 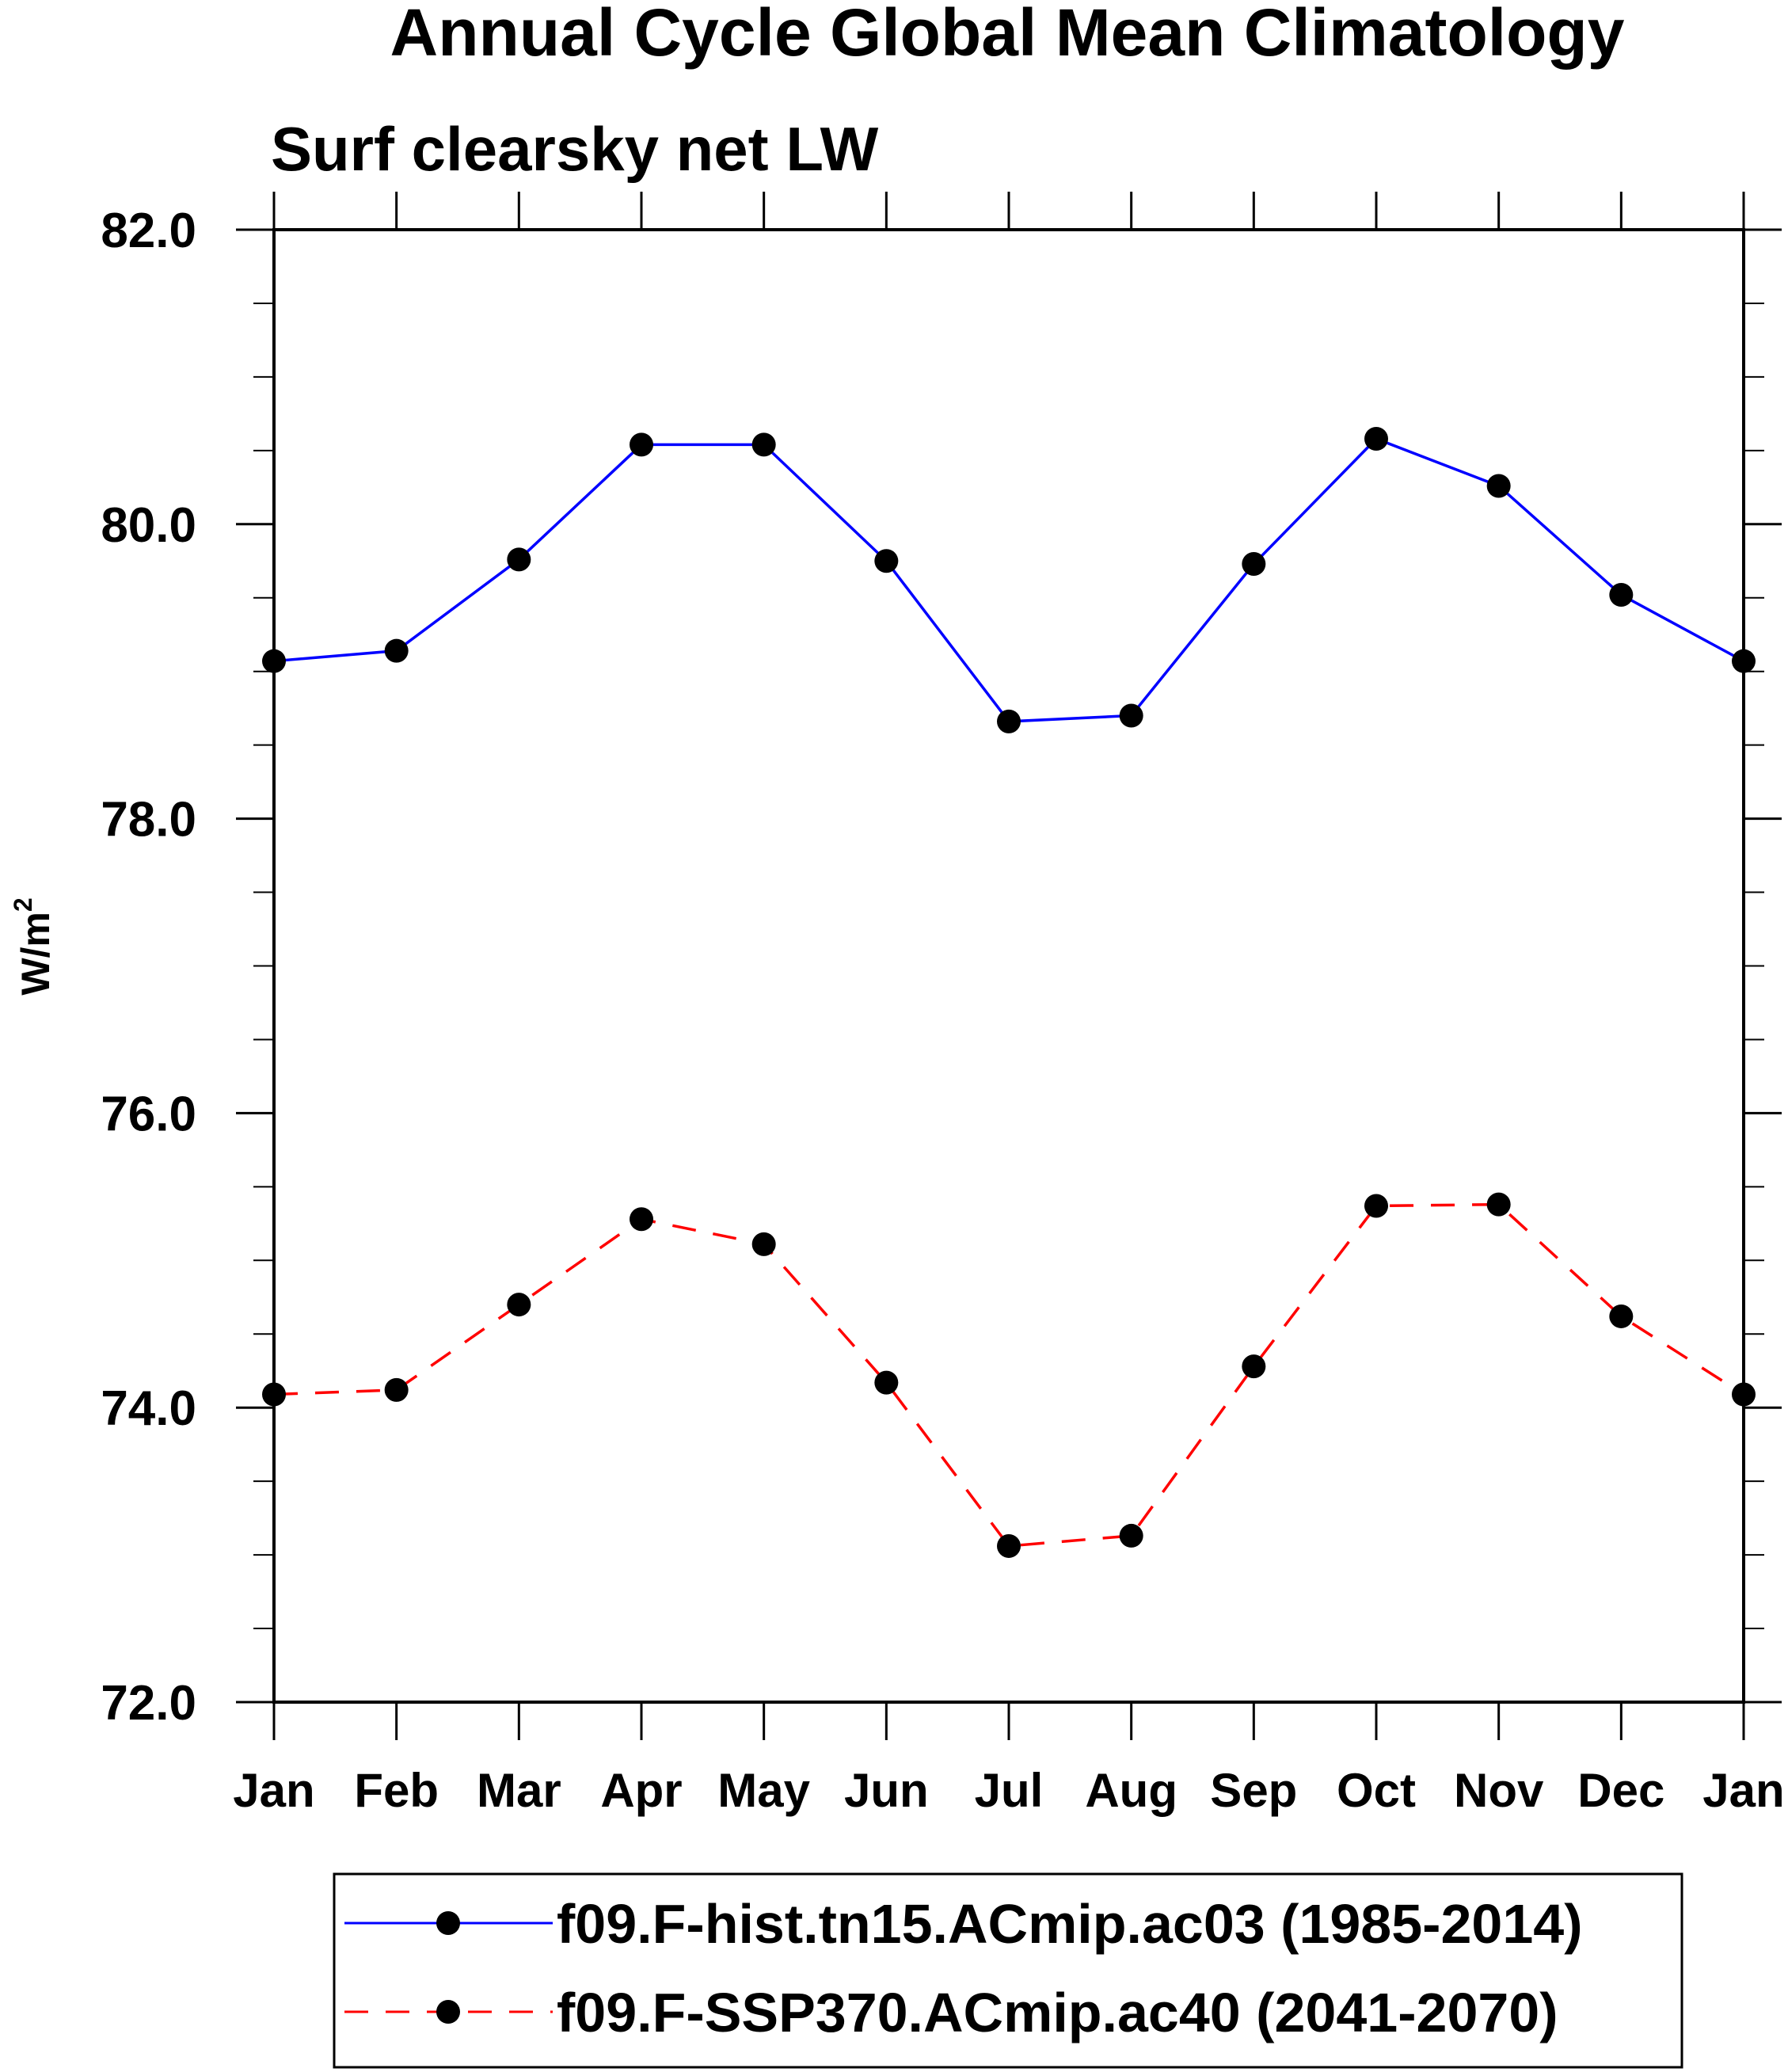 I want to click on y-axis-label-superscript: 2, so click(x=23, y=904).